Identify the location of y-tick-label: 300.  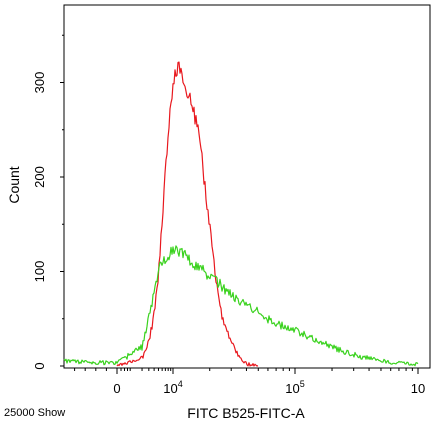
(39, 83).